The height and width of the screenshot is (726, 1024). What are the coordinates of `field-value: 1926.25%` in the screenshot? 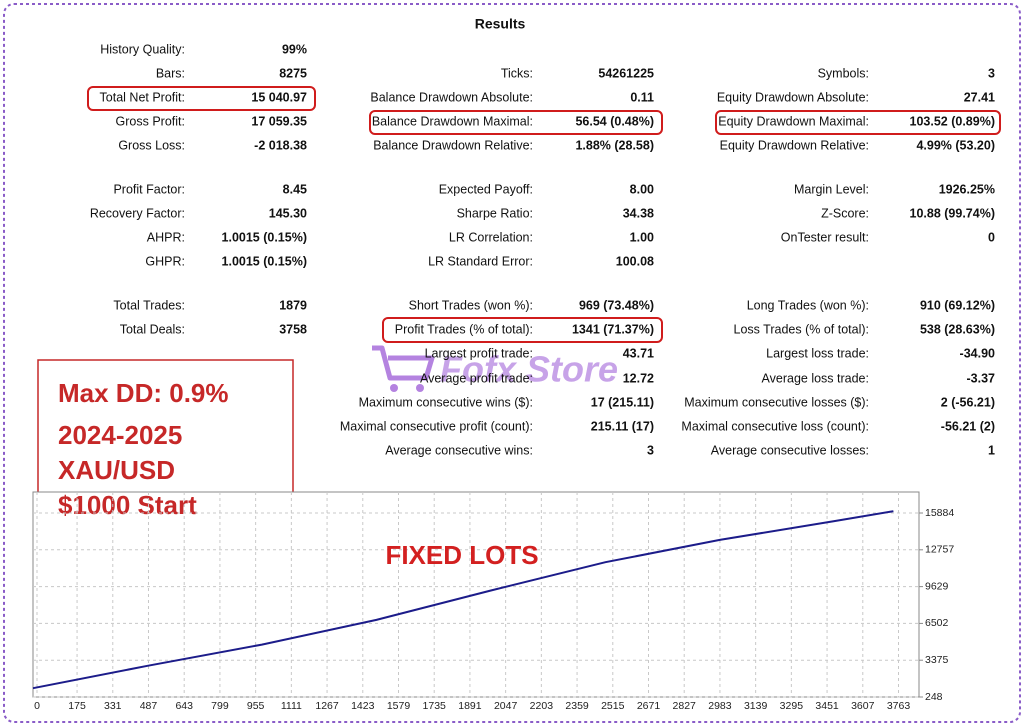 It's located at (967, 189).